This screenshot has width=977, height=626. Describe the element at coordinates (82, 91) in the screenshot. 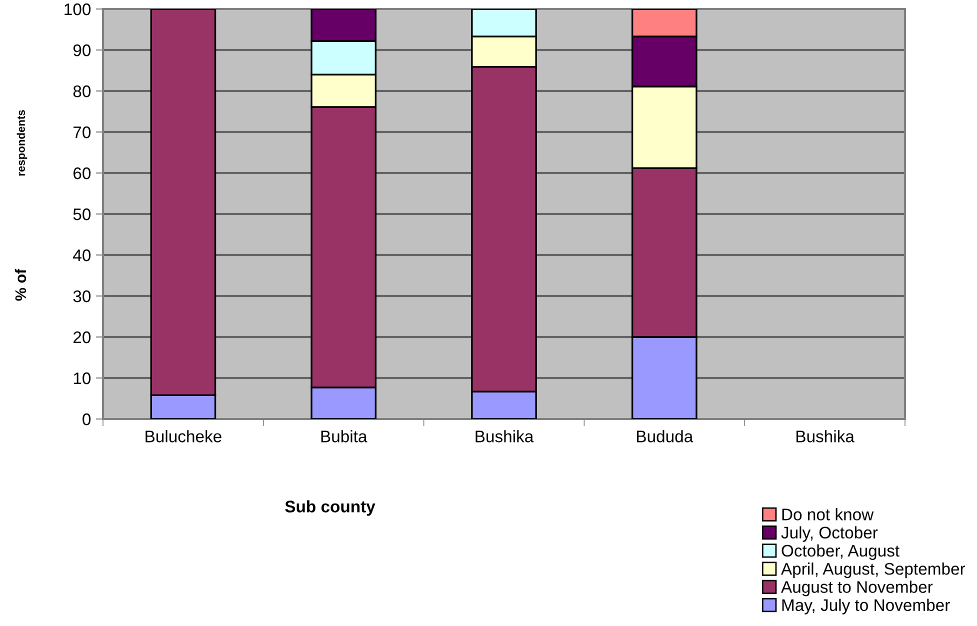

I see `y-tick-label: 80` at that location.